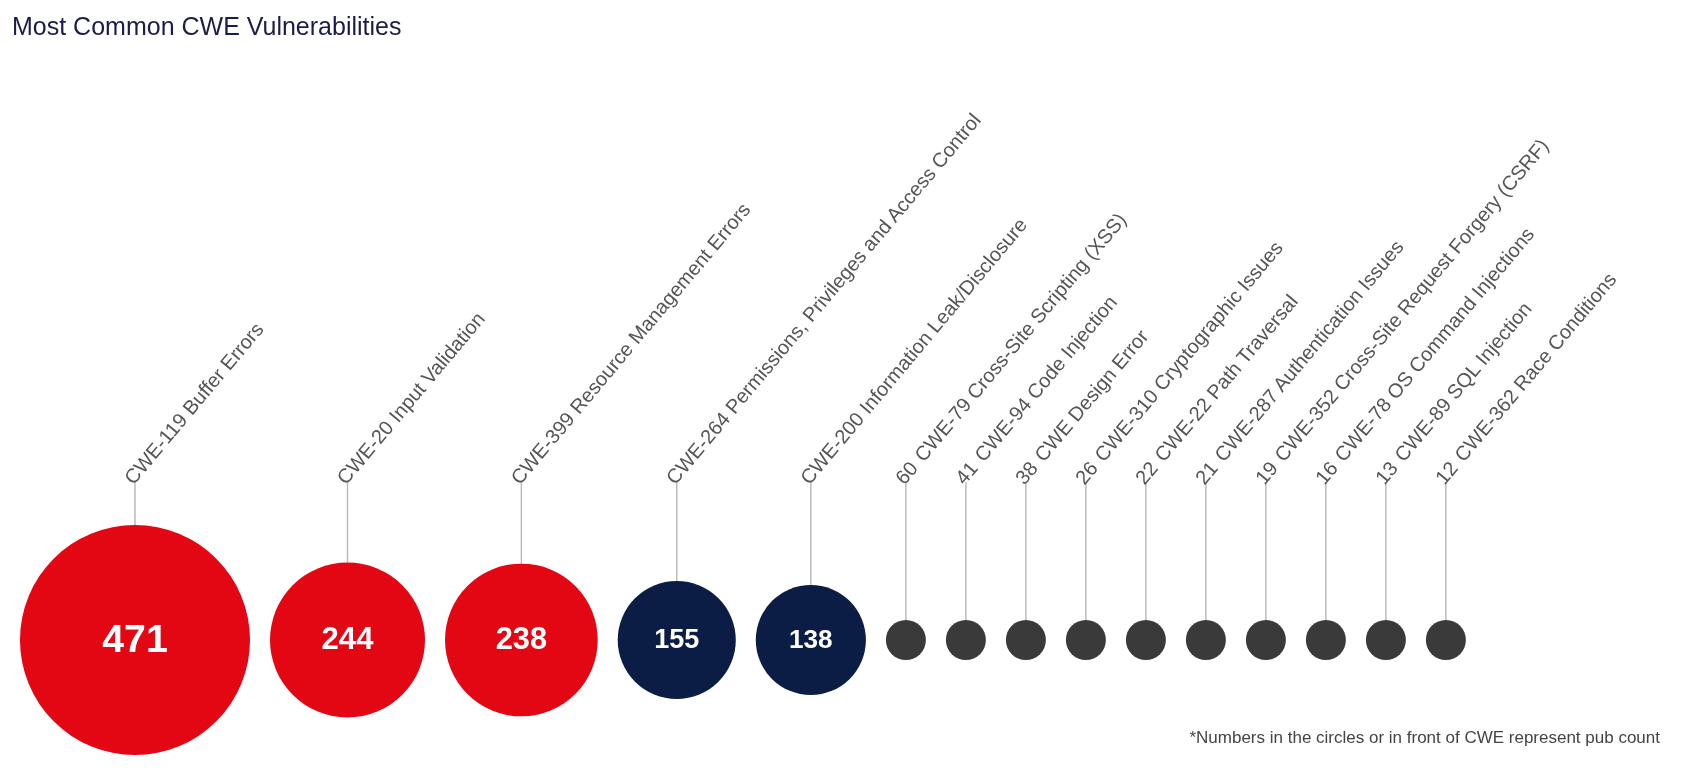 This screenshot has height=771, width=1682. I want to click on data-label: 244, so click(348, 638).